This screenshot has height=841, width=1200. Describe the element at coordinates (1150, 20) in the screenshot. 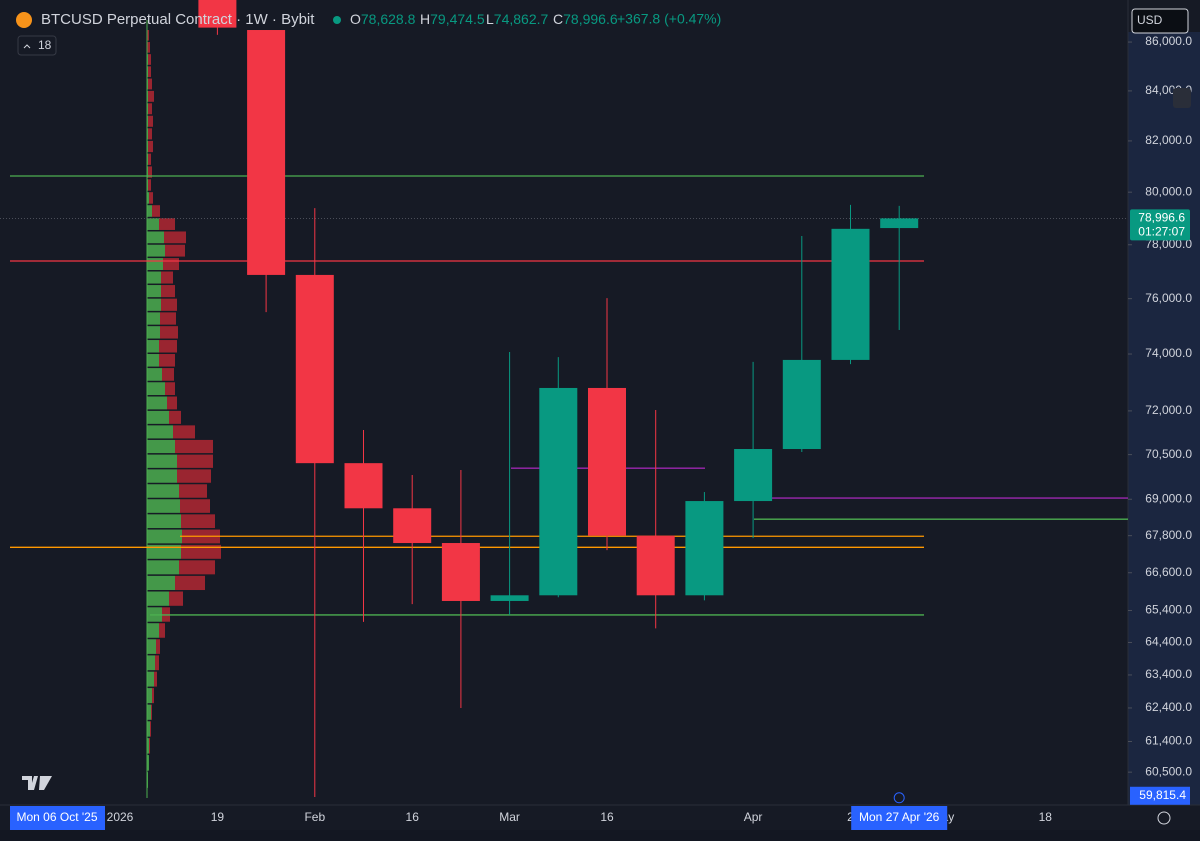

I see `currency-label: USD` at that location.